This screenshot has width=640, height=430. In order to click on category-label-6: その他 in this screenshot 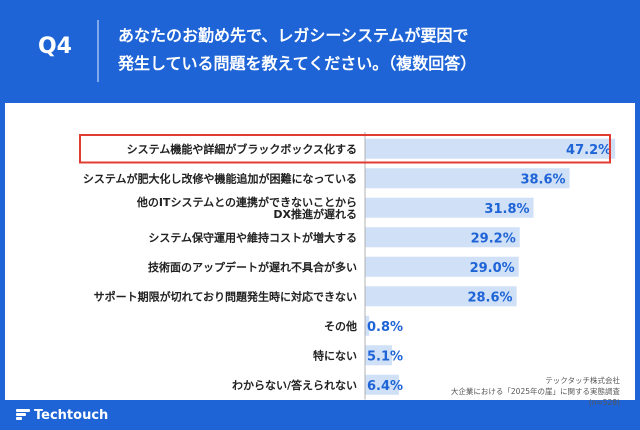, I will do `click(340, 326)`.